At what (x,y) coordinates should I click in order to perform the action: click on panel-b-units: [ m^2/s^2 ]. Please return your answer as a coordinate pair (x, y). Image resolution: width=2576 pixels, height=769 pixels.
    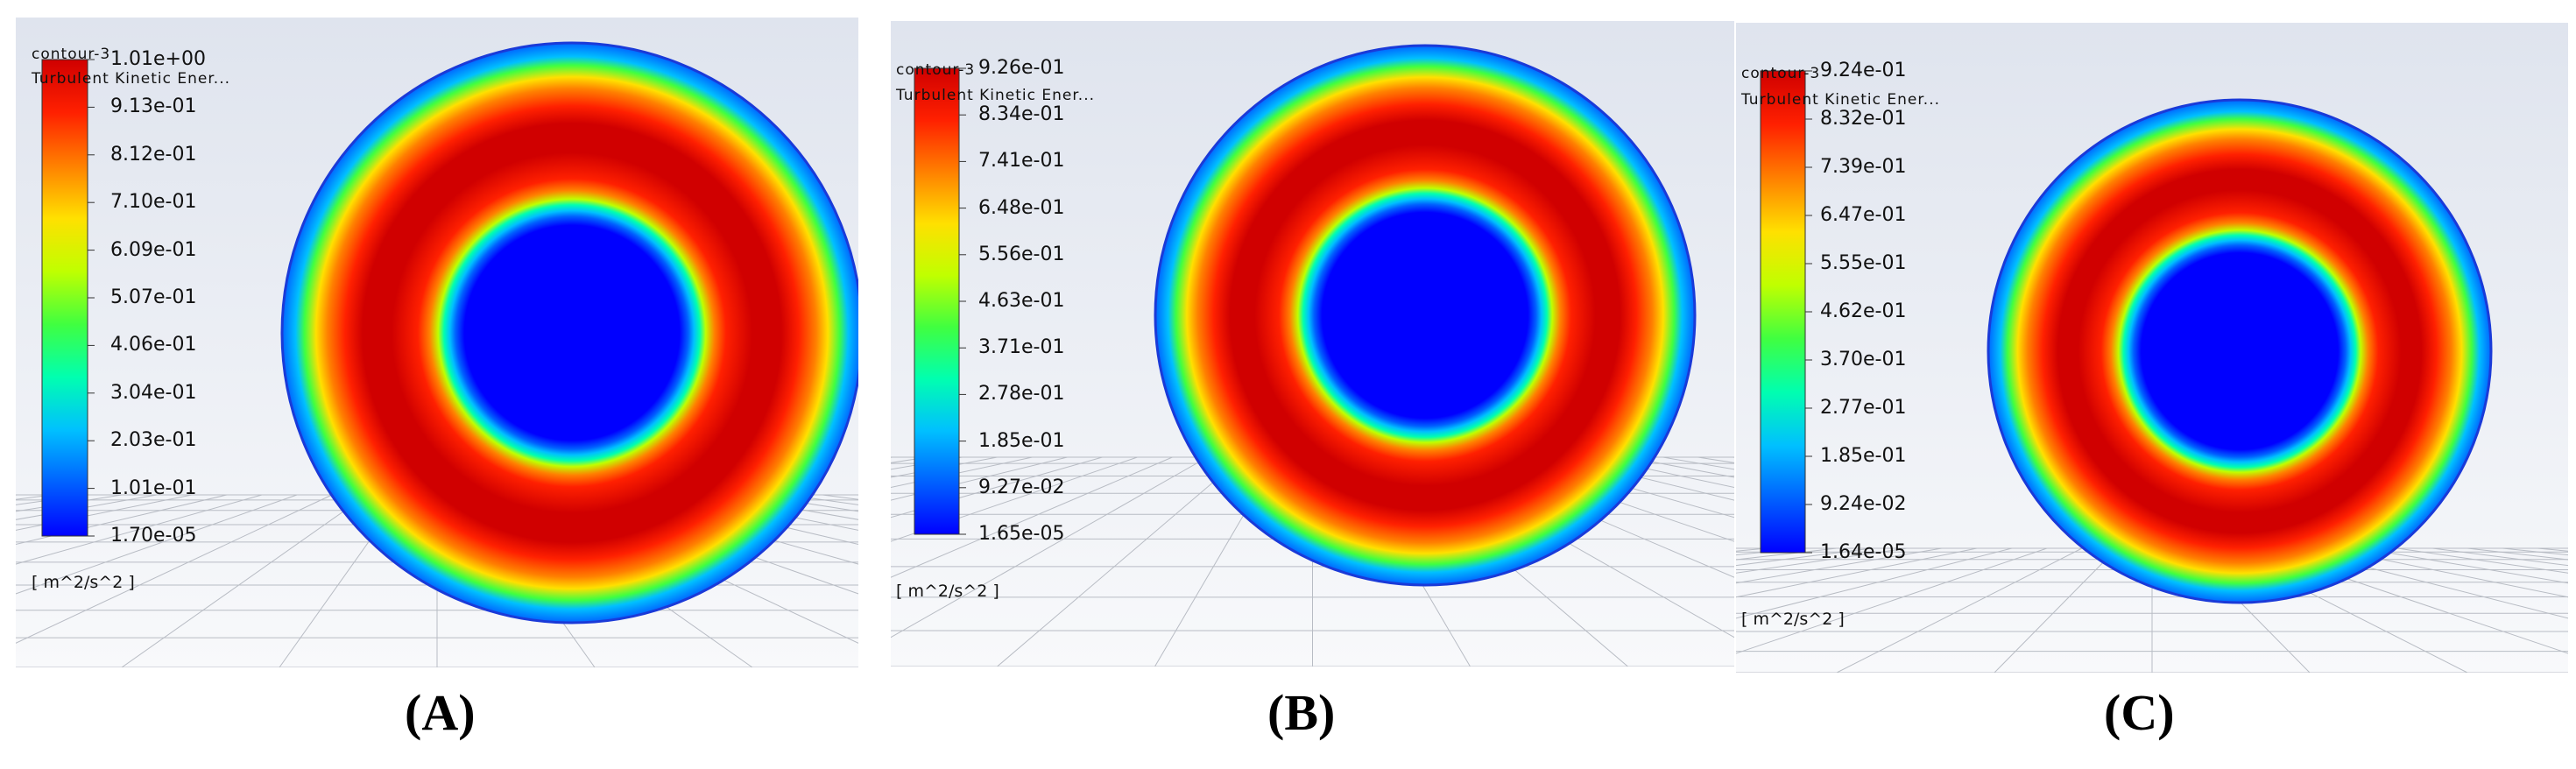
    Looking at the image, I should click on (947, 591).